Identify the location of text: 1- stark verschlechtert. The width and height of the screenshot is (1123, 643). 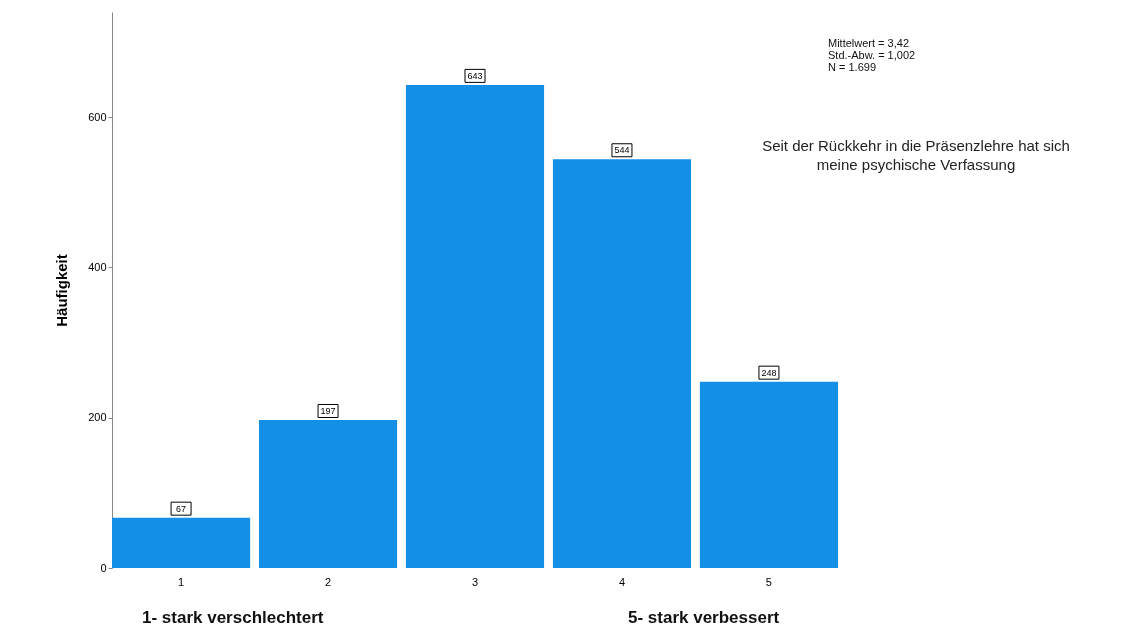
(233, 617).